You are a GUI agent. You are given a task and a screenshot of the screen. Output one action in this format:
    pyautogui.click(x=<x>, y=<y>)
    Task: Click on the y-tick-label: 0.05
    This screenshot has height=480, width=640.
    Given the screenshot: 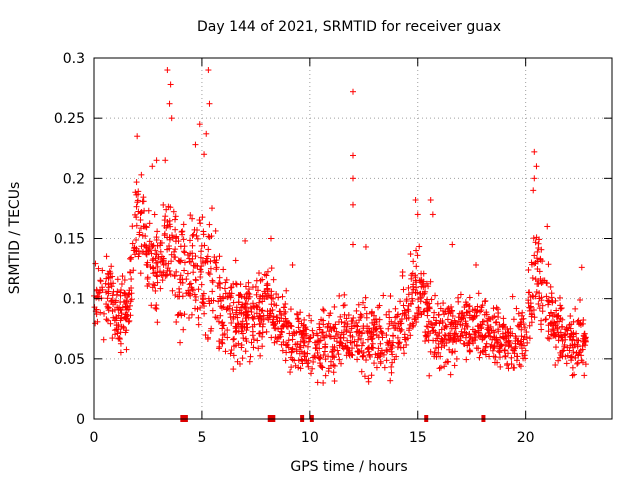 What is the action you would take?
    pyautogui.click(x=69, y=360)
    